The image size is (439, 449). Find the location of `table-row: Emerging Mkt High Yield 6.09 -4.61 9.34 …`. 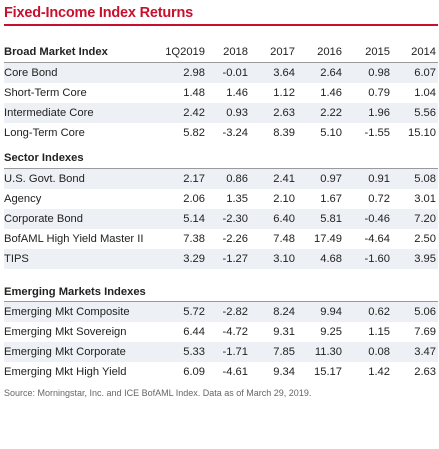

table-row: Emerging Mkt High Yield 6.09 -4.61 9.34 … is located at coordinates (221, 372).